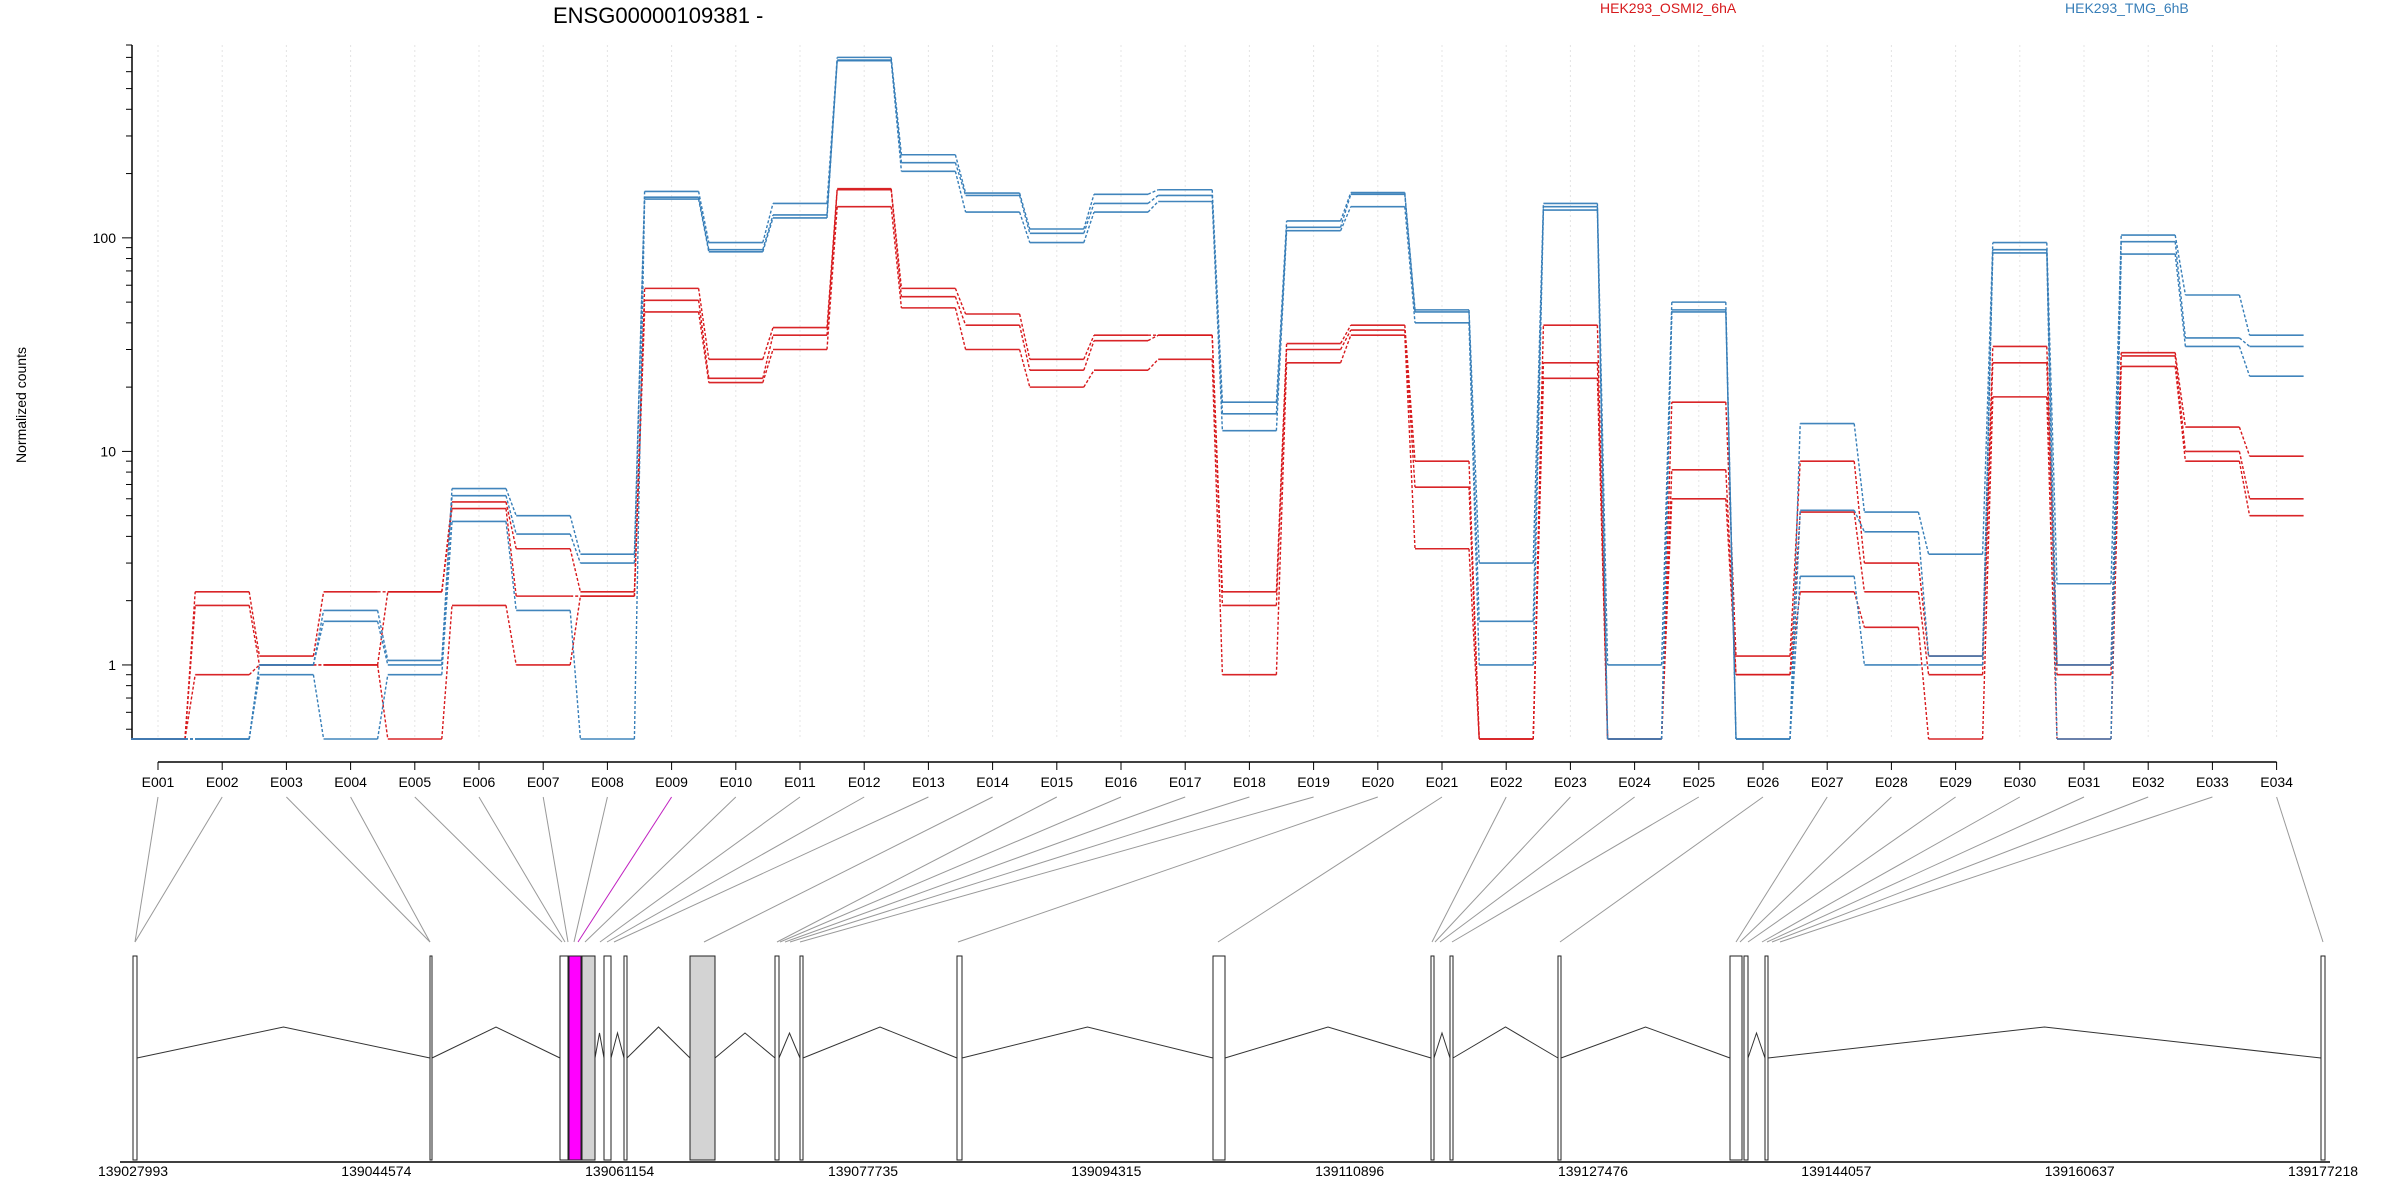  I want to click on x-tick-label: E022, so click(1506, 782).